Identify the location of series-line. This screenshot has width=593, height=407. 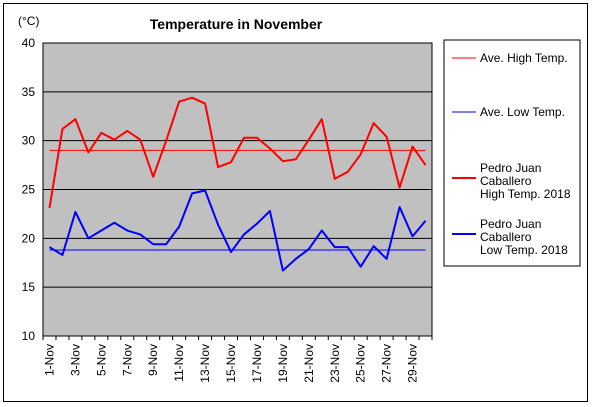
(237, 230).